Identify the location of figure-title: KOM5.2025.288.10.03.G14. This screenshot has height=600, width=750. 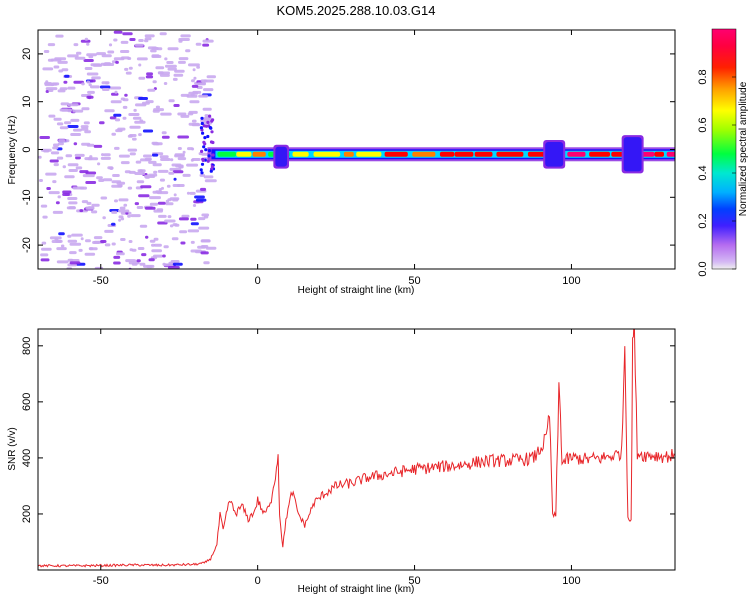
(355, 10).